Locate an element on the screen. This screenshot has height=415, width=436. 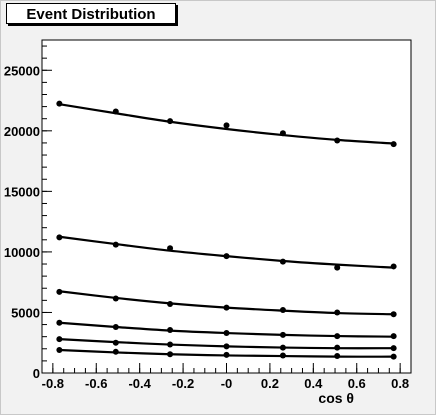
x-tick-label: 0.4 is located at coordinates (313, 383).